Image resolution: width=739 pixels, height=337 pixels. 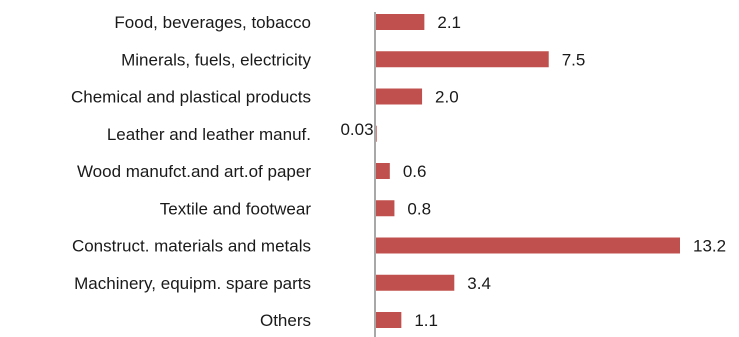 What do you see at coordinates (216, 59) in the screenshot?
I see `category-label: Minerals, fuels, electricity` at bounding box center [216, 59].